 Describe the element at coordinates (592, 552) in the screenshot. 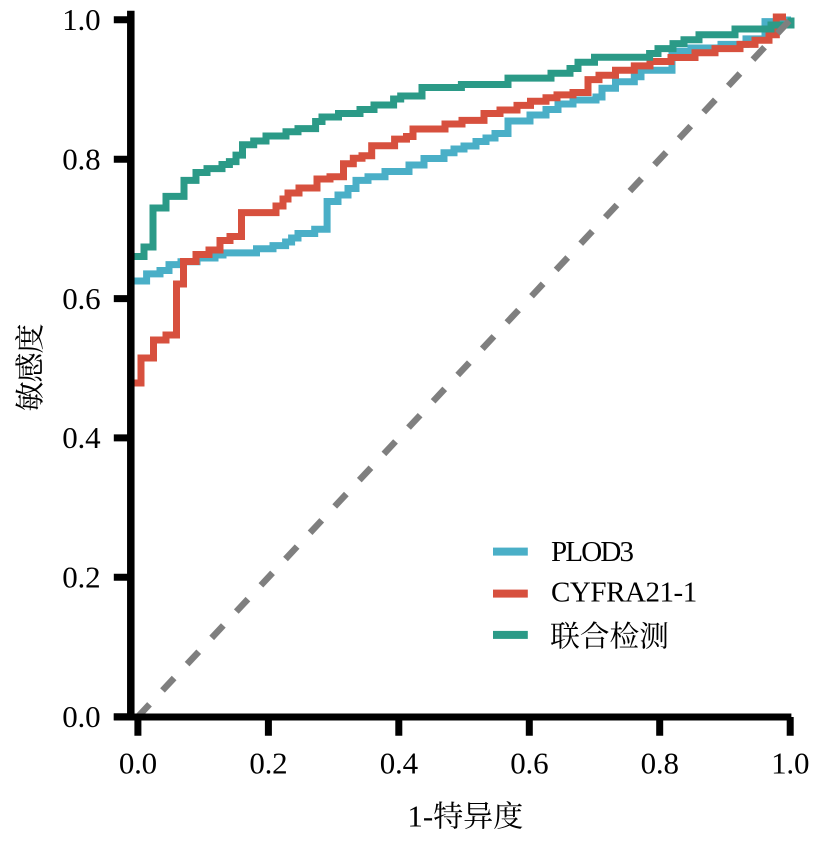

I see `svg-text: PLOD3` at that location.